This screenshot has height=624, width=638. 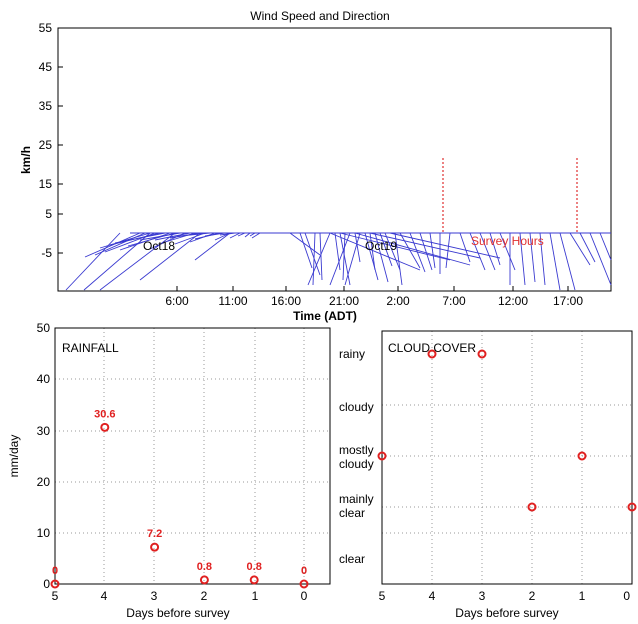 What do you see at coordinates (506, 613) in the screenshot?
I see `cloud-x-axis-label: Days before survey` at bounding box center [506, 613].